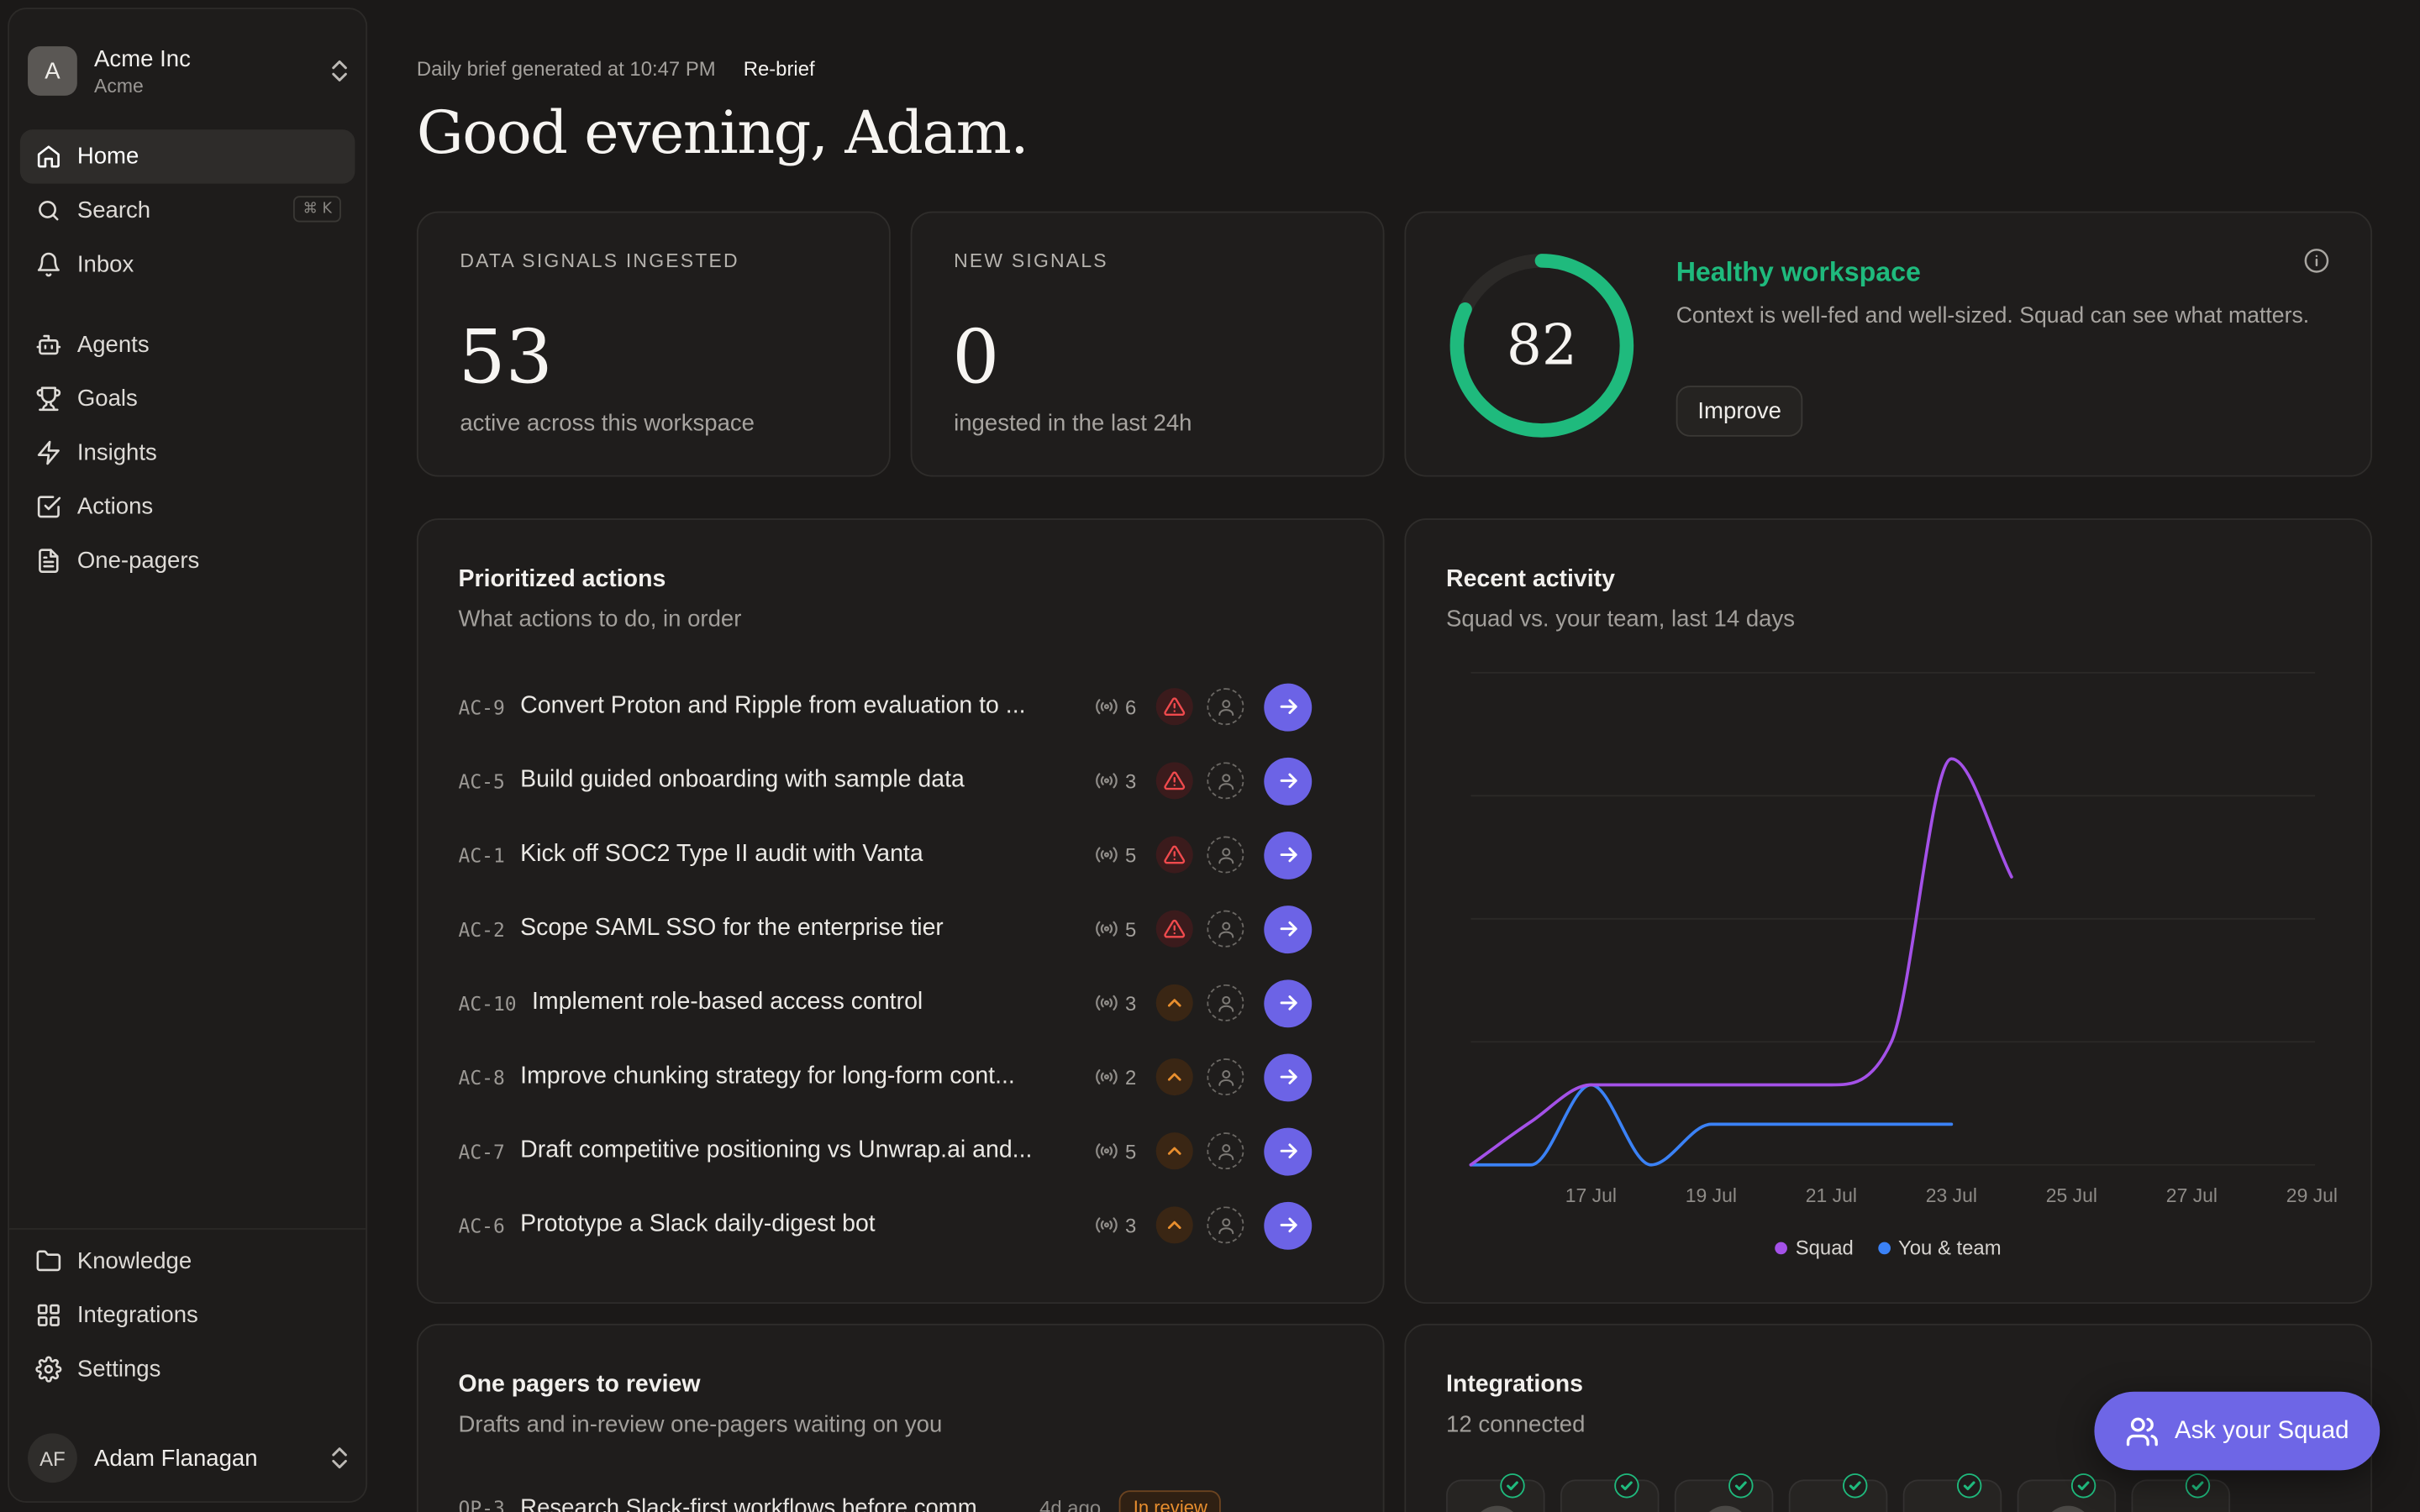  Describe the element at coordinates (481, 1151) in the screenshot. I see `action-id: AC-7` at that location.